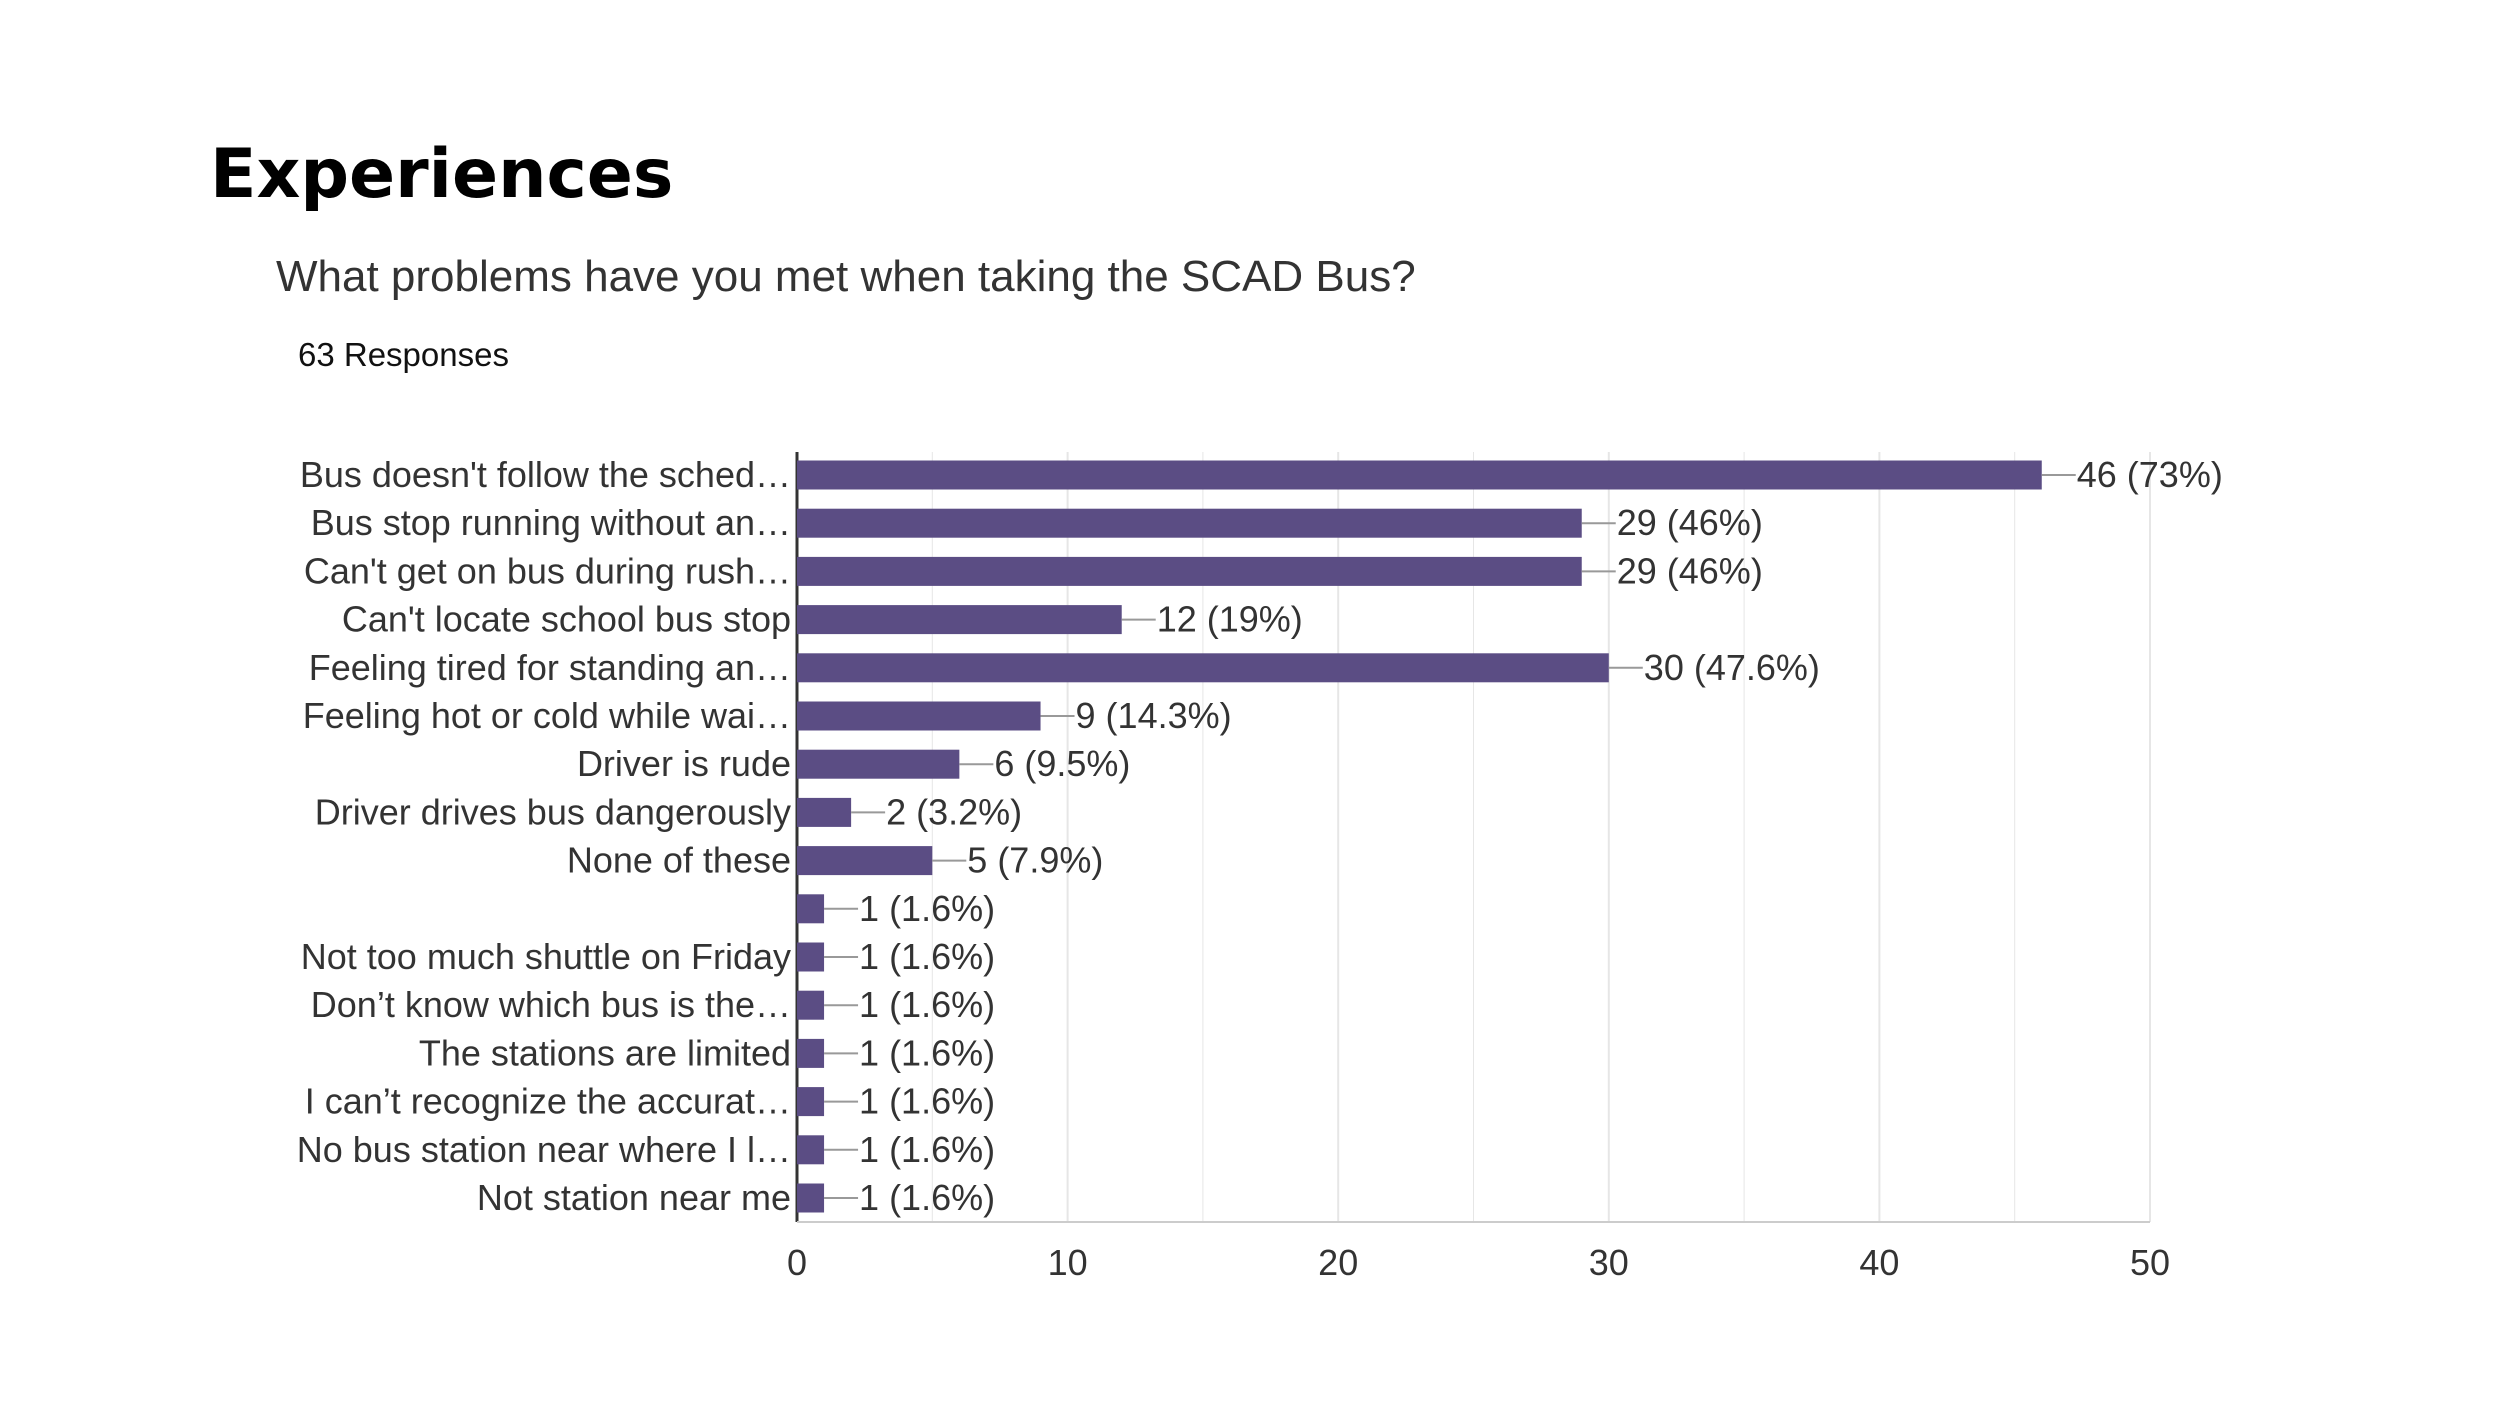  What do you see at coordinates (1609, 1262) in the screenshot?
I see `x-tick-label: 30` at bounding box center [1609, 1262].